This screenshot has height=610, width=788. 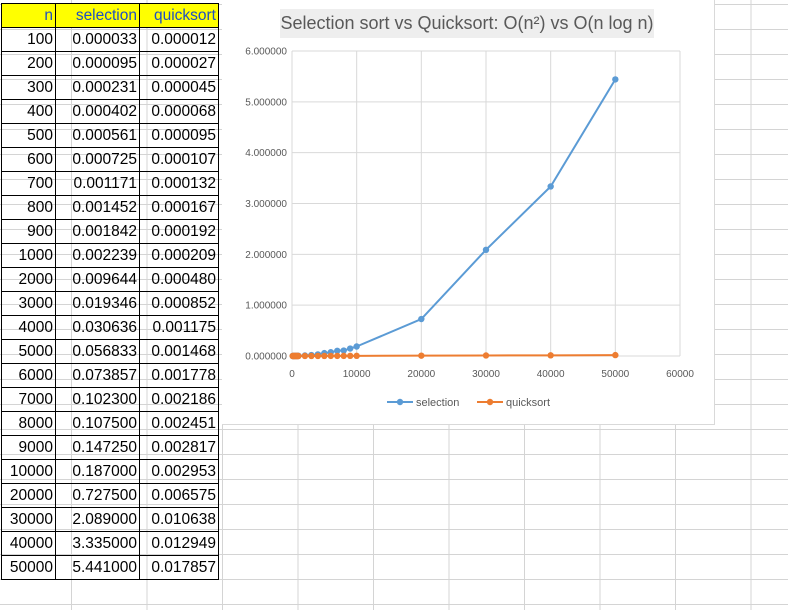 I want to click on cell-quicksort: 0.000107, so click(x=179, y=159).